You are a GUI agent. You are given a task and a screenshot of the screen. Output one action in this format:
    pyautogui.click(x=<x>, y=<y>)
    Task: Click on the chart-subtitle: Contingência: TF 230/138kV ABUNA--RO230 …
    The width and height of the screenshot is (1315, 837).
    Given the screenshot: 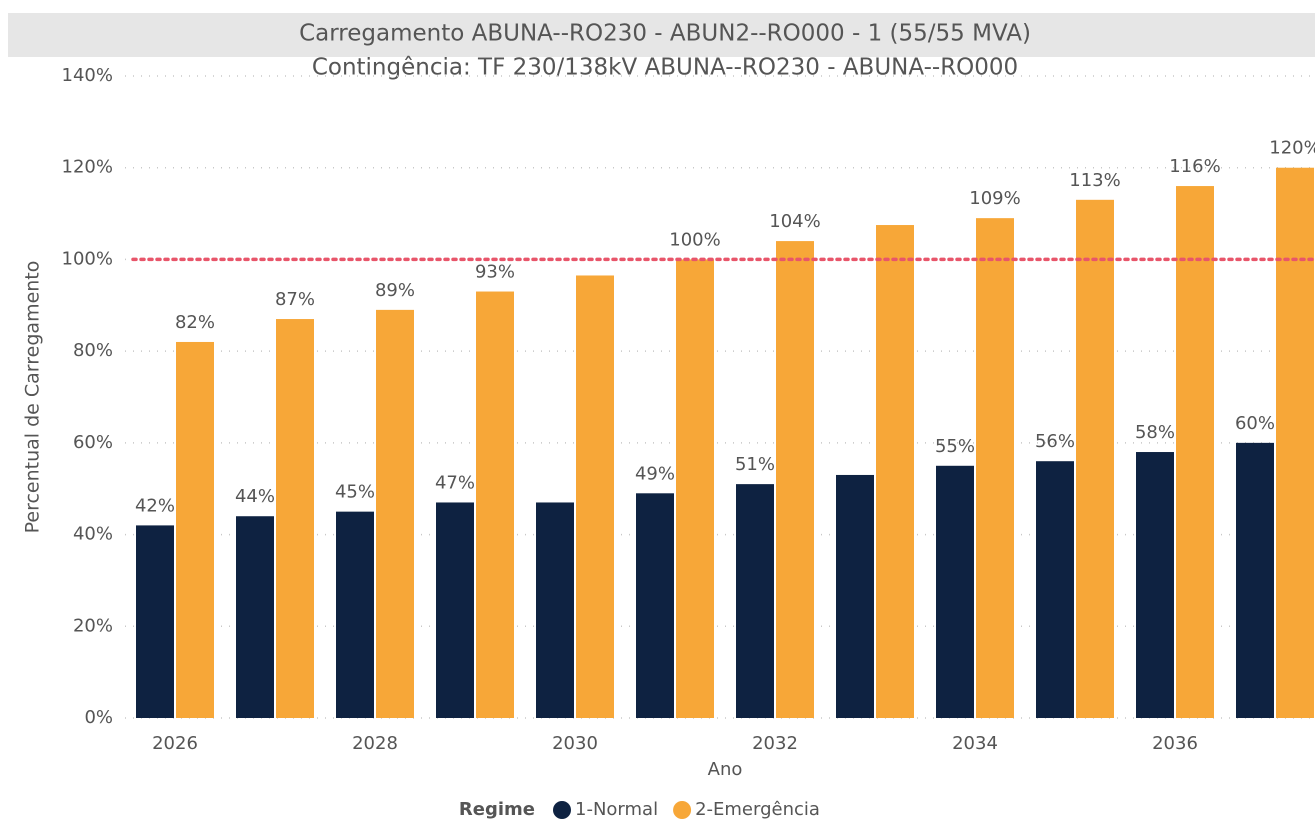 What is the action you would take?
    pyautogui.click(x=665, y=68)
    